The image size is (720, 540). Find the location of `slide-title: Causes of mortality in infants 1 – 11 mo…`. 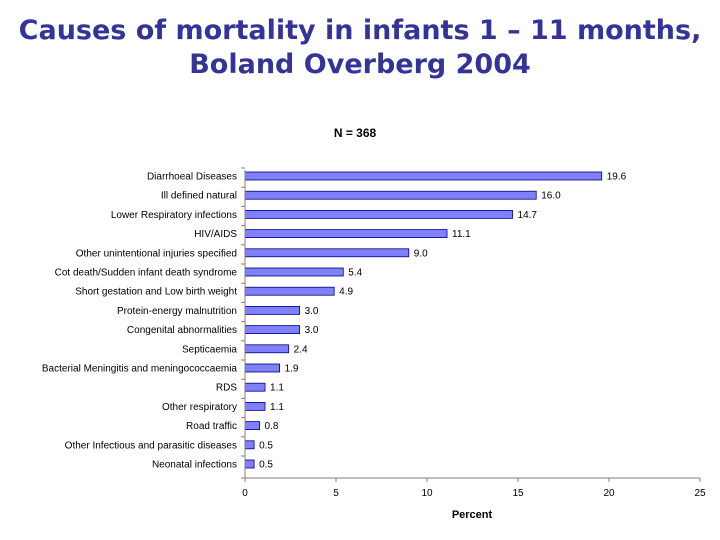

slide-title: Causes of mortality in infants 1 – 11 mo… is located at coordinates (360, 48).